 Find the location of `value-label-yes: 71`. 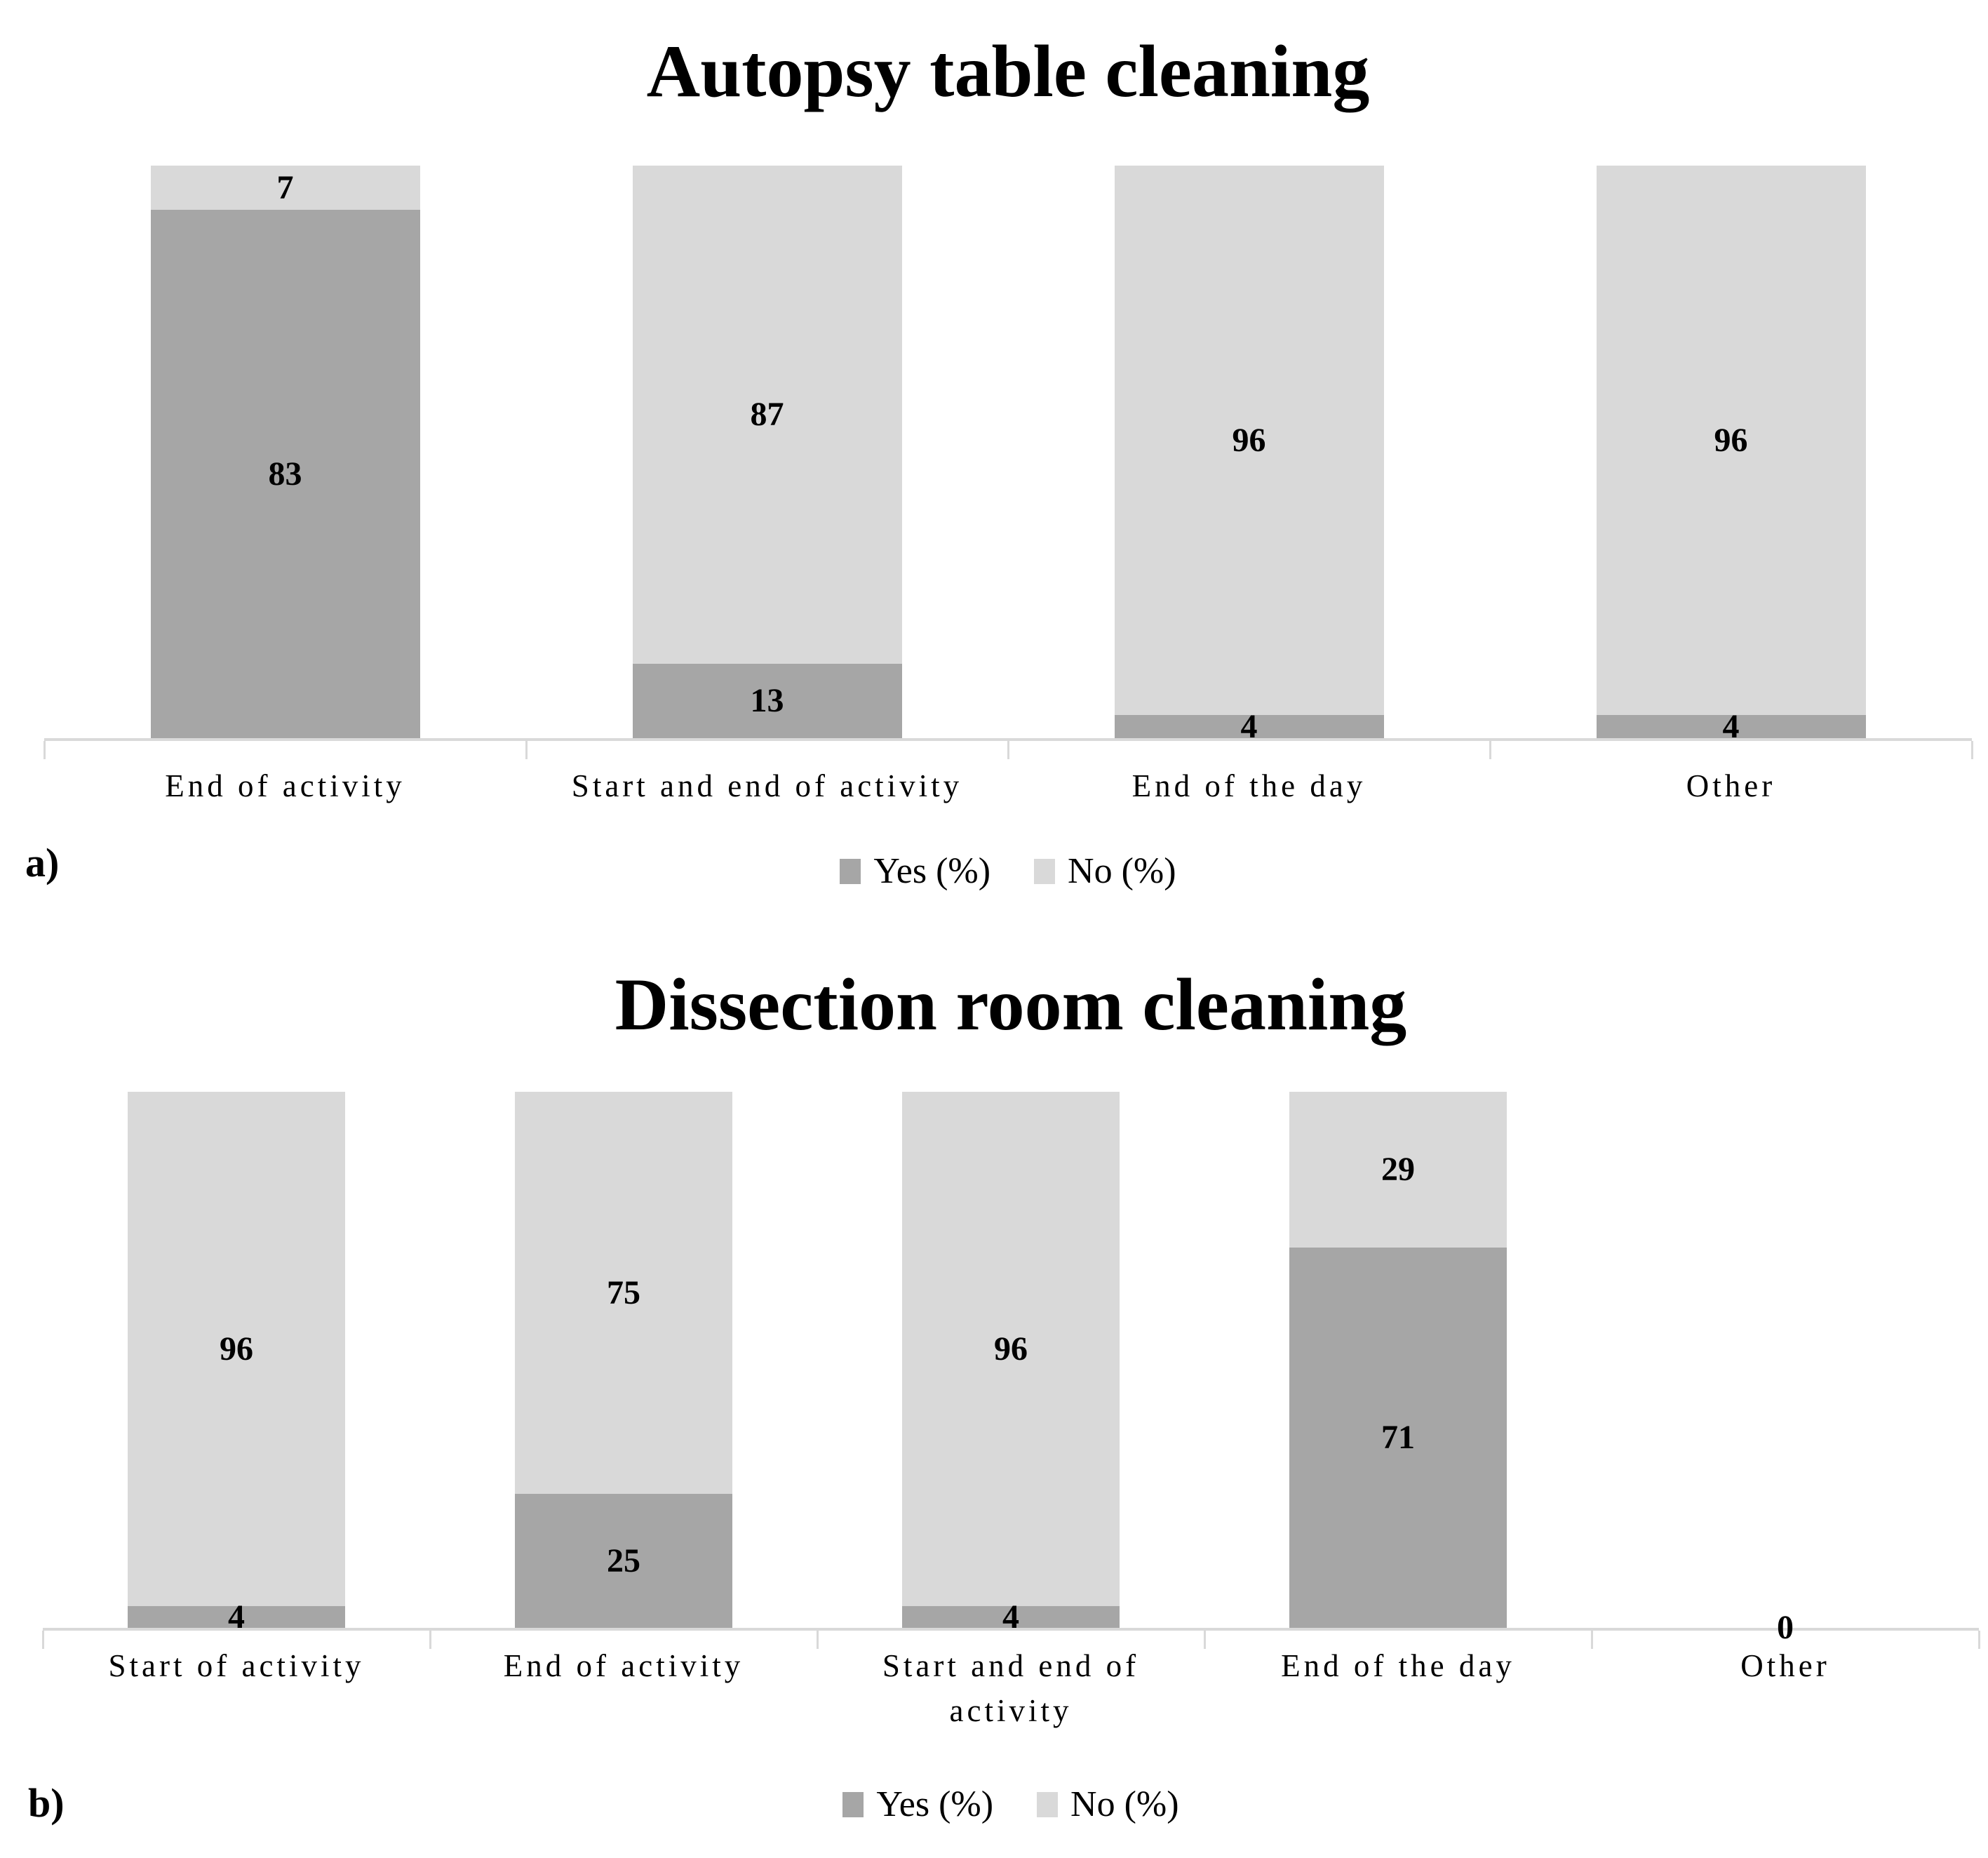

value-label-yes: 71 is located at coordinates (1398, 1437).